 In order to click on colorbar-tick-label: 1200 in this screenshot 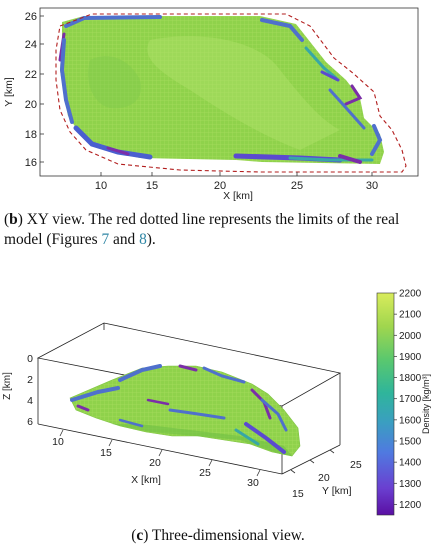, I will do `click(410, 505)`.